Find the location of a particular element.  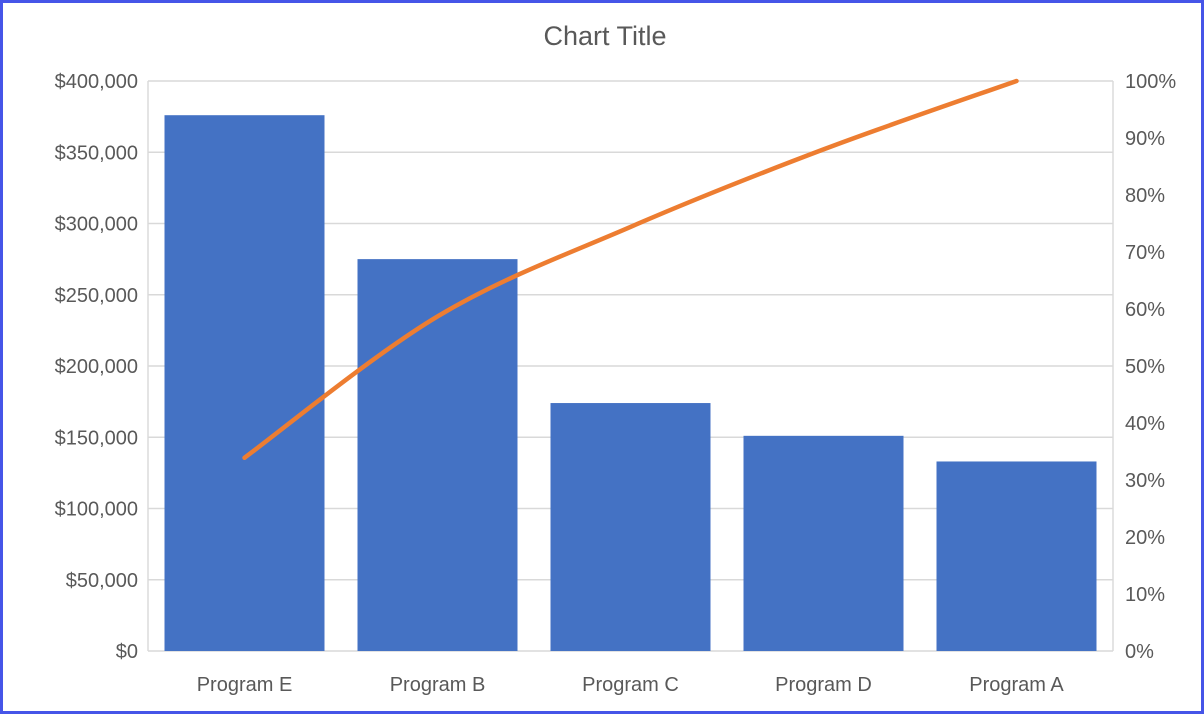

bar-program-a is located at coordinates (1016, 556).